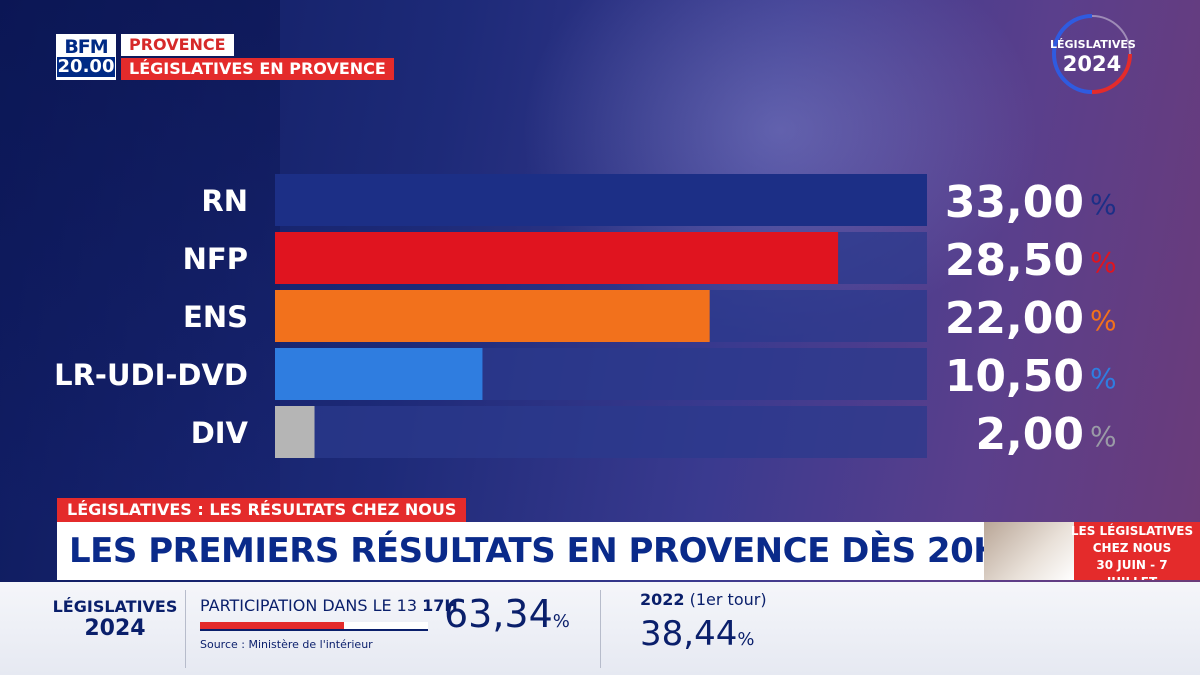  What do you see at coordinates (662, 599) in the screenshot?
I see `compare-year: 2022` at bounding box center [662, 599].